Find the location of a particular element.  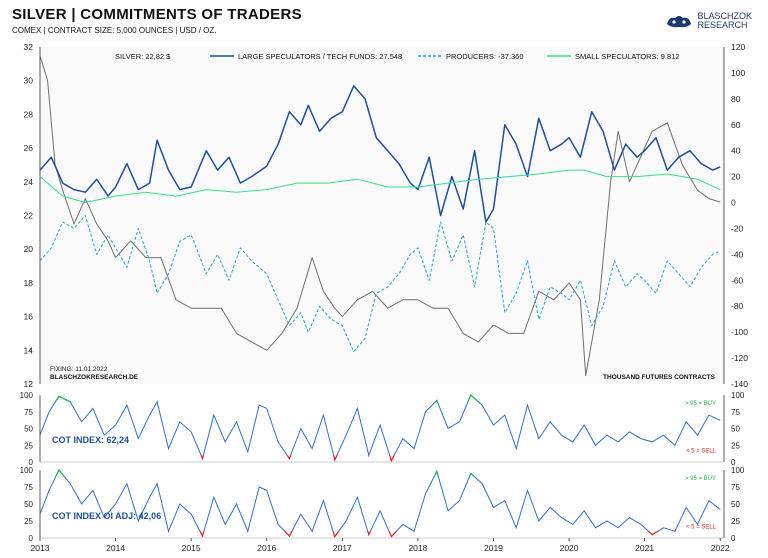

x-tick-label: 2013 is located at coordinates (40, 548).